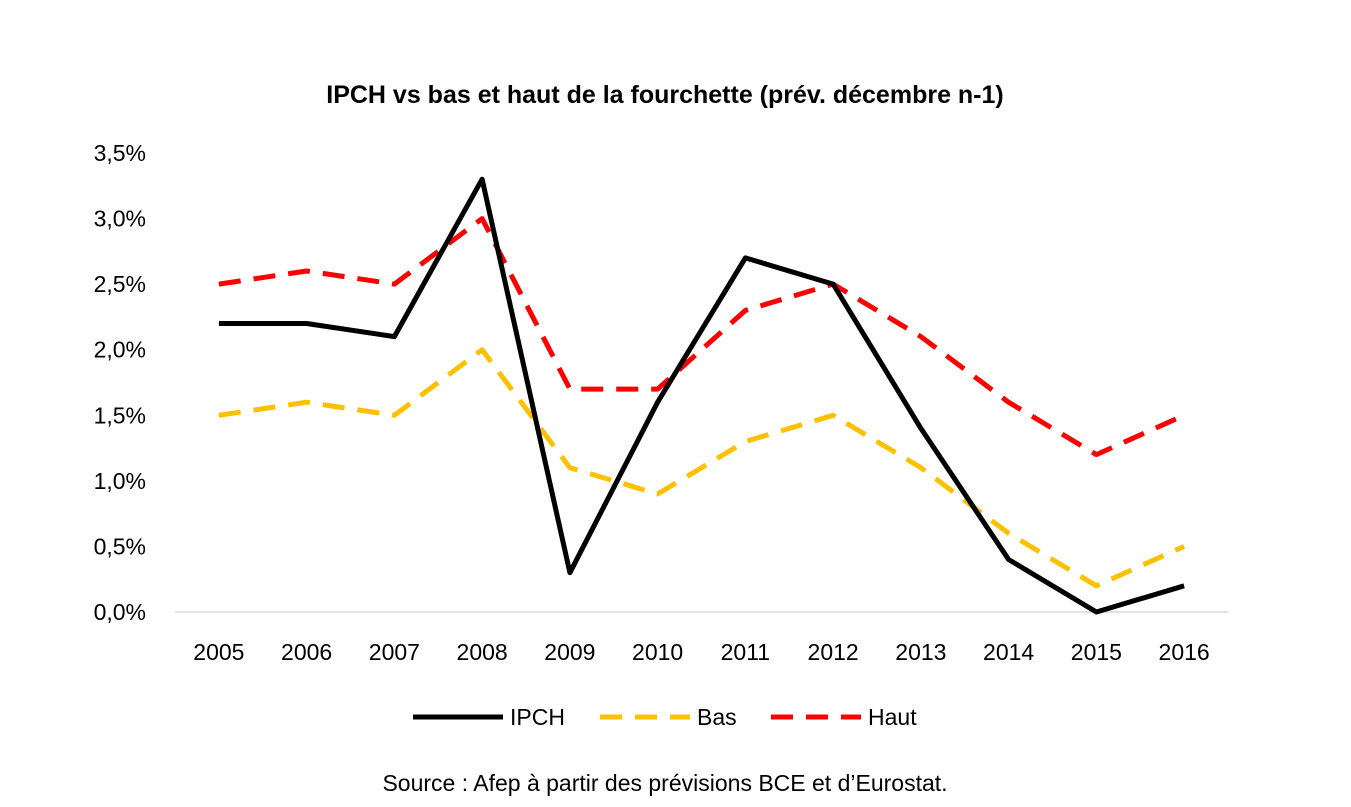 The height and width of the screenshot is (807, 1351). Describe the element at coordinates (482, 652) in the screenshot. I see `x-tick-label: 2008` at that location.